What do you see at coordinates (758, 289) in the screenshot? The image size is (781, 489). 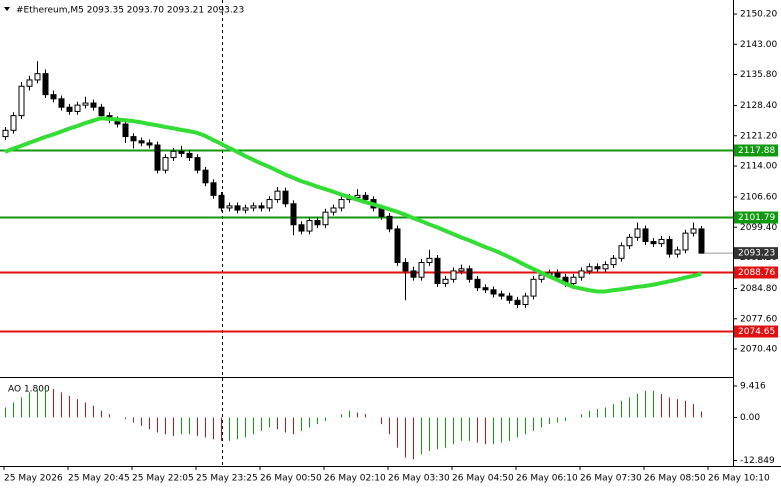 I see `y-tick-label: 2084.80` at bounding box center [758, 289].